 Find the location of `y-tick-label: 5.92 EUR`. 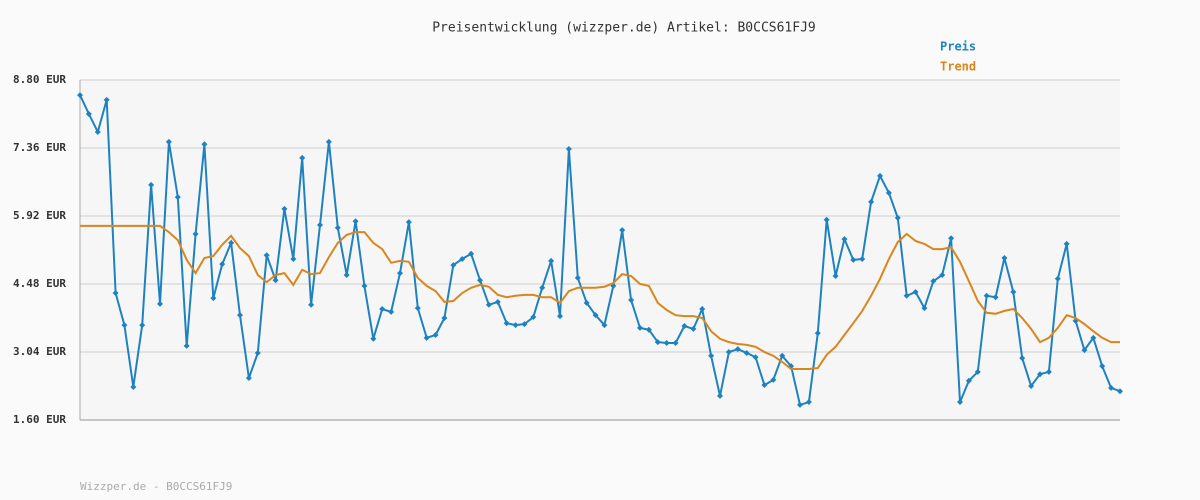

y-tick-label: 5.92 EUR is located at coordinates (39, 215).